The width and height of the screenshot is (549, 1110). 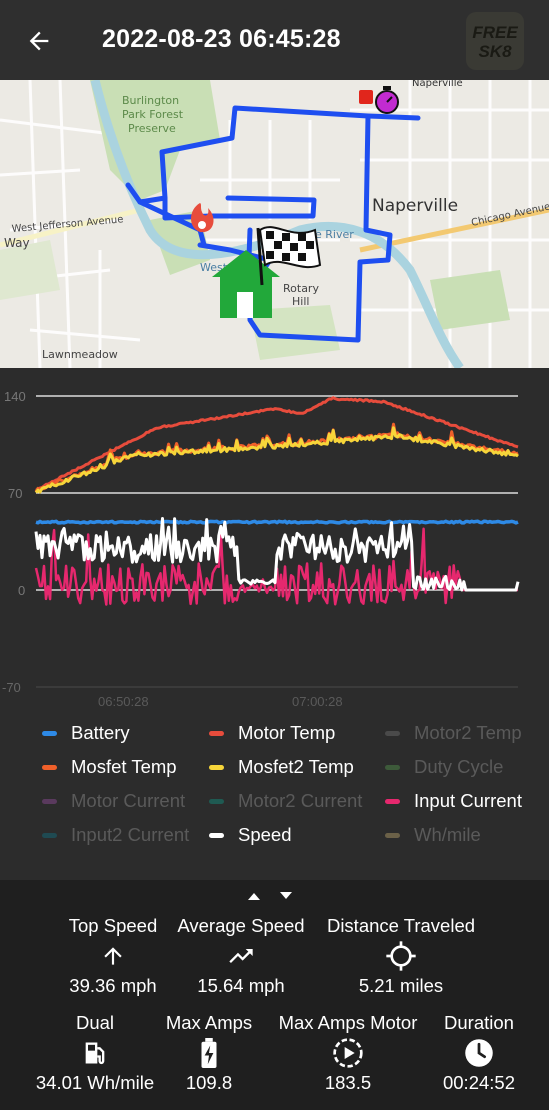 I want to click on legend-label: Wh/mile, so click(x=447, y=834).